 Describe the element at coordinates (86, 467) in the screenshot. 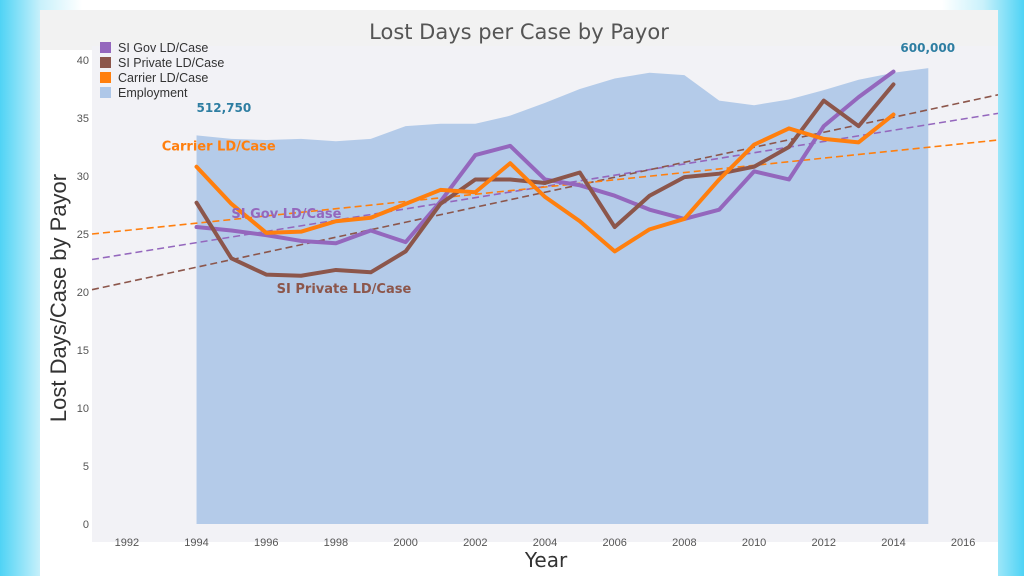

I see `y-tick-label: 5` at that location.